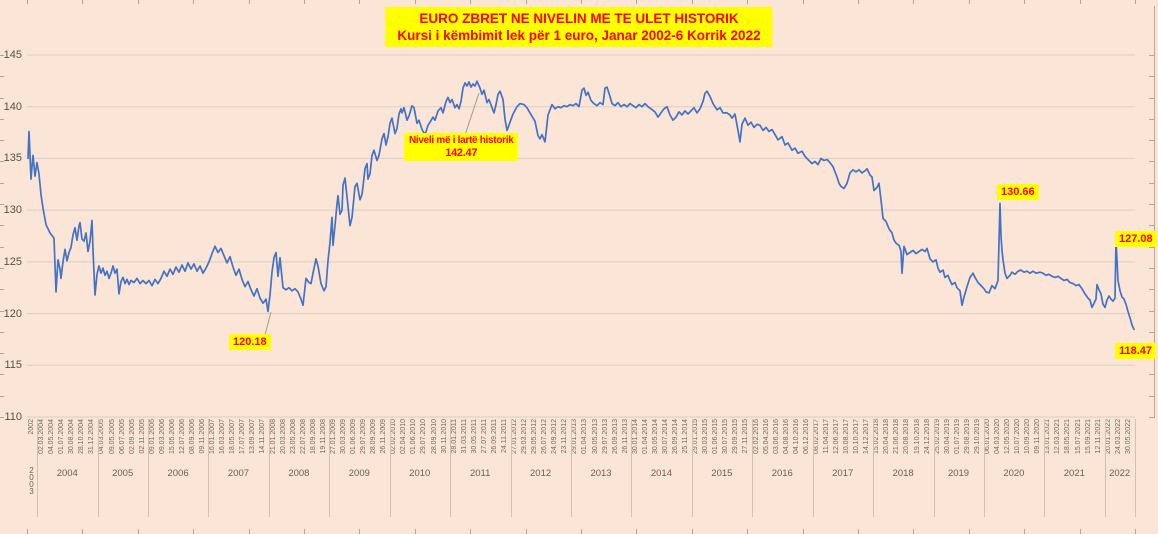  I want to click on x-axis-label-slot: 30.04.2019, so click(948, 442).